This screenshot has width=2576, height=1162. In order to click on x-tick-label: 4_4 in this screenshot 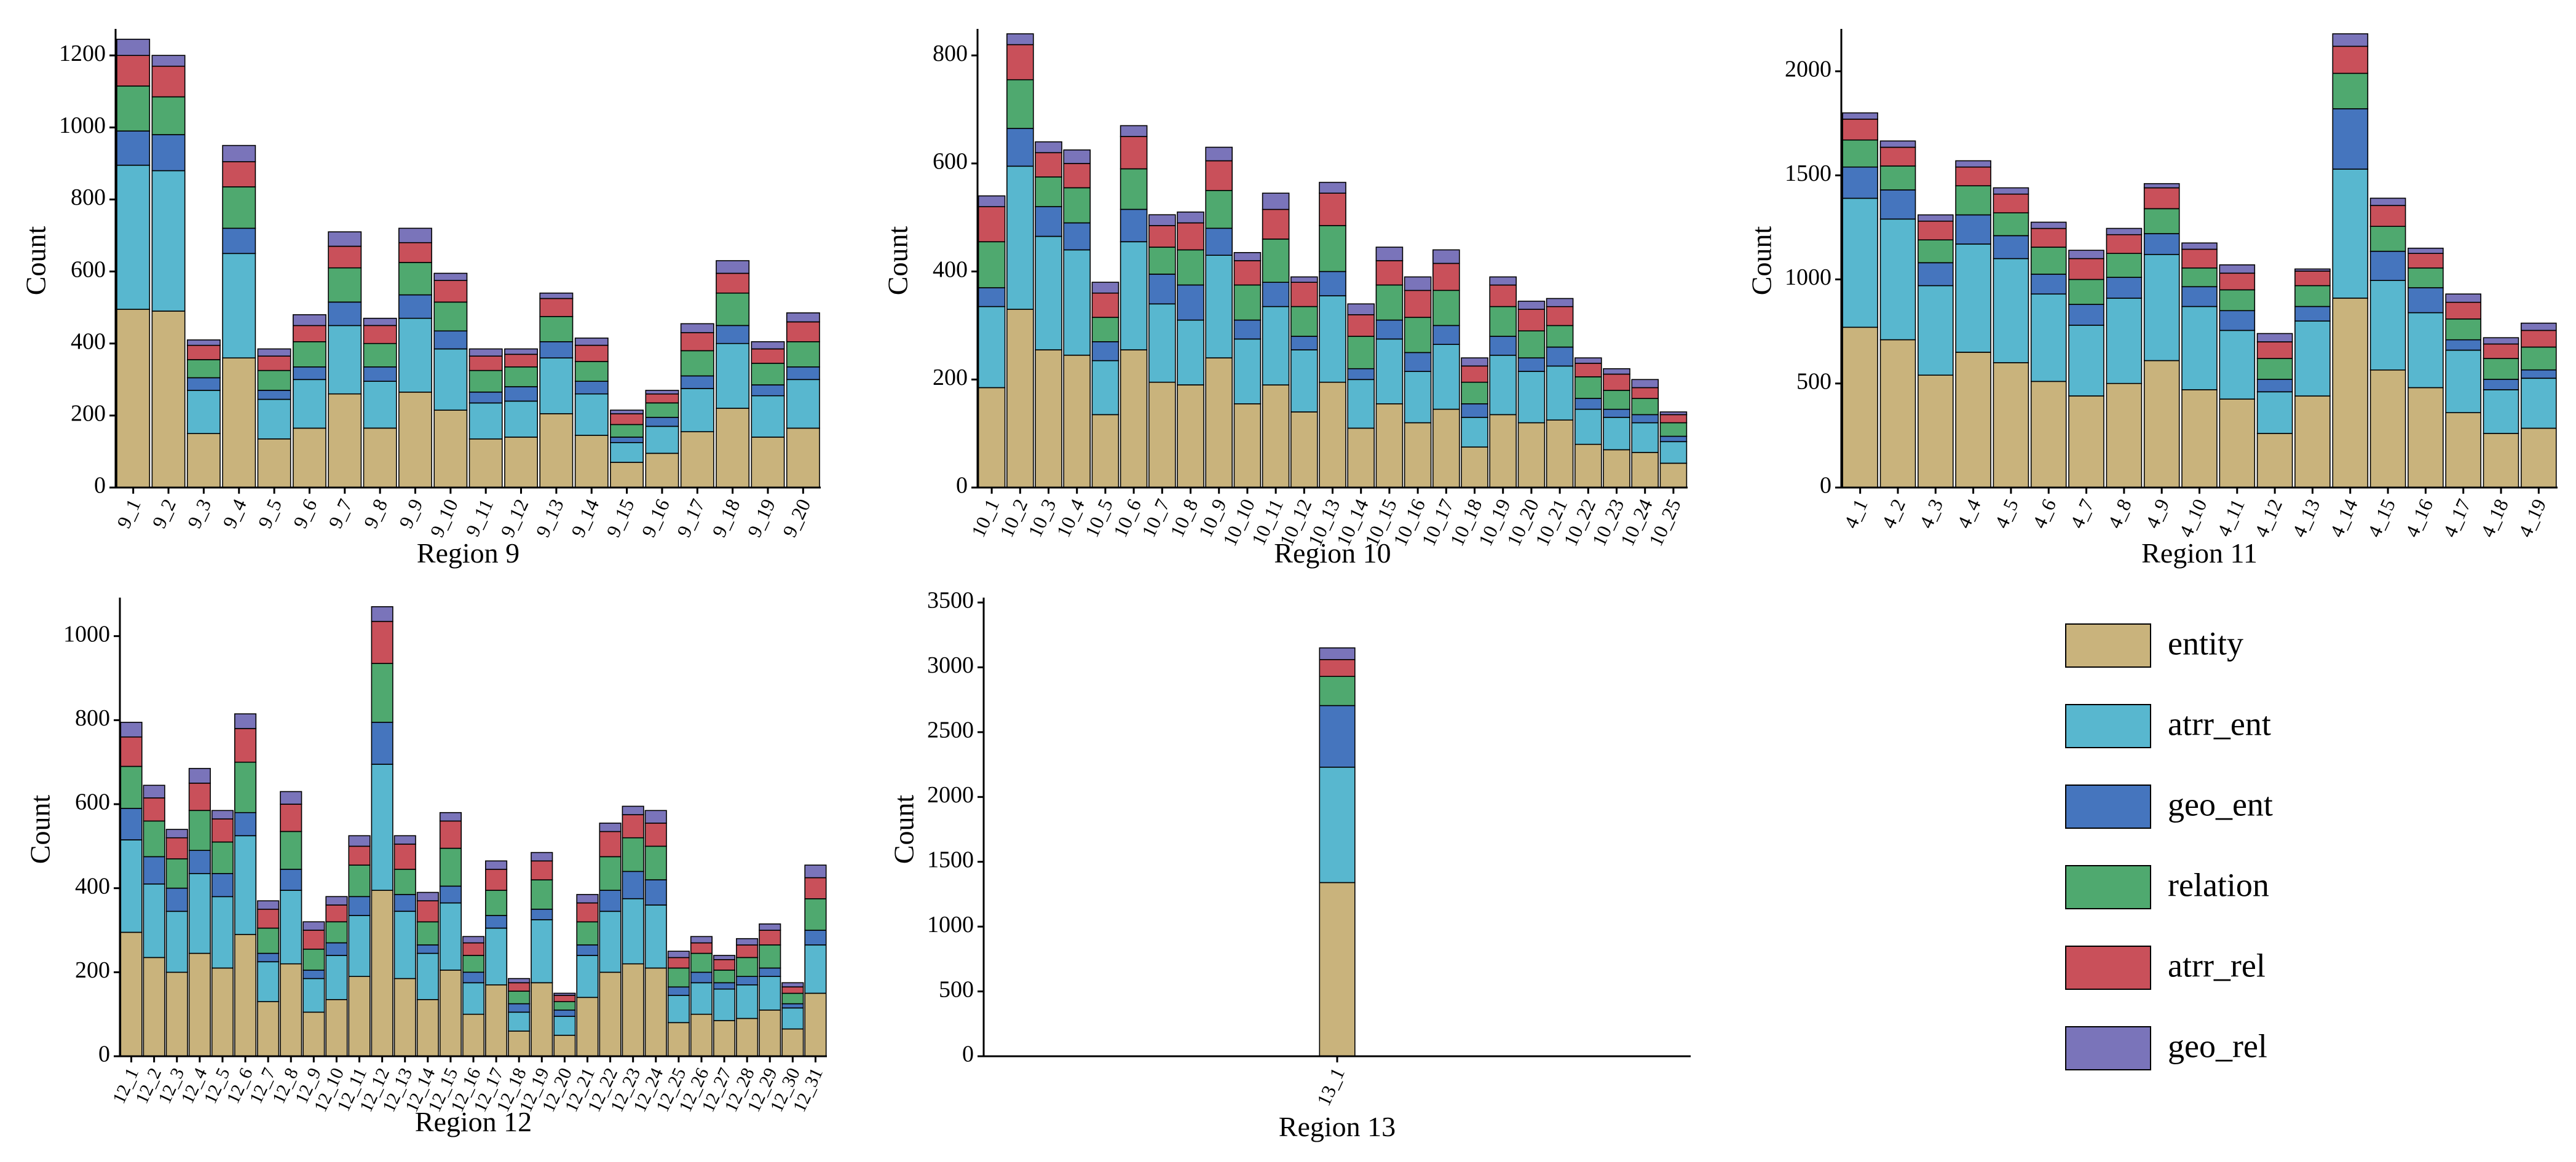, I will do `click(1969, 514)`.